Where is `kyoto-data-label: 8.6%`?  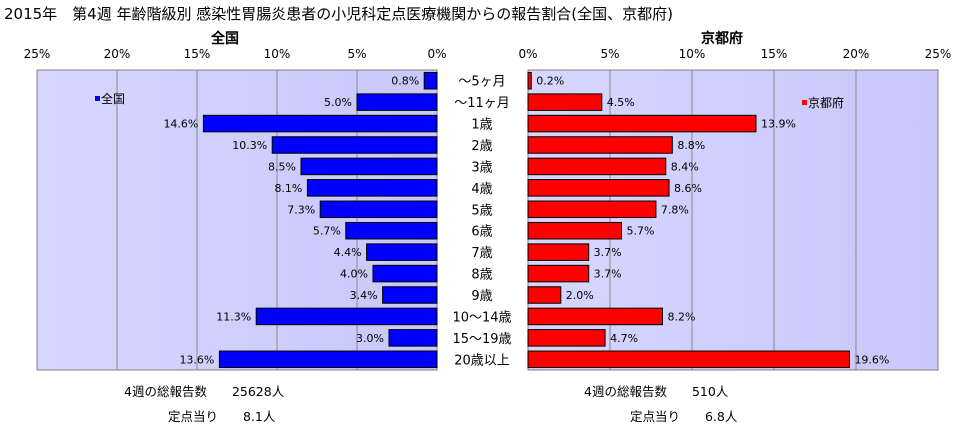
kyoto-data-label: 8.6% is located at coordinates (688, 188).